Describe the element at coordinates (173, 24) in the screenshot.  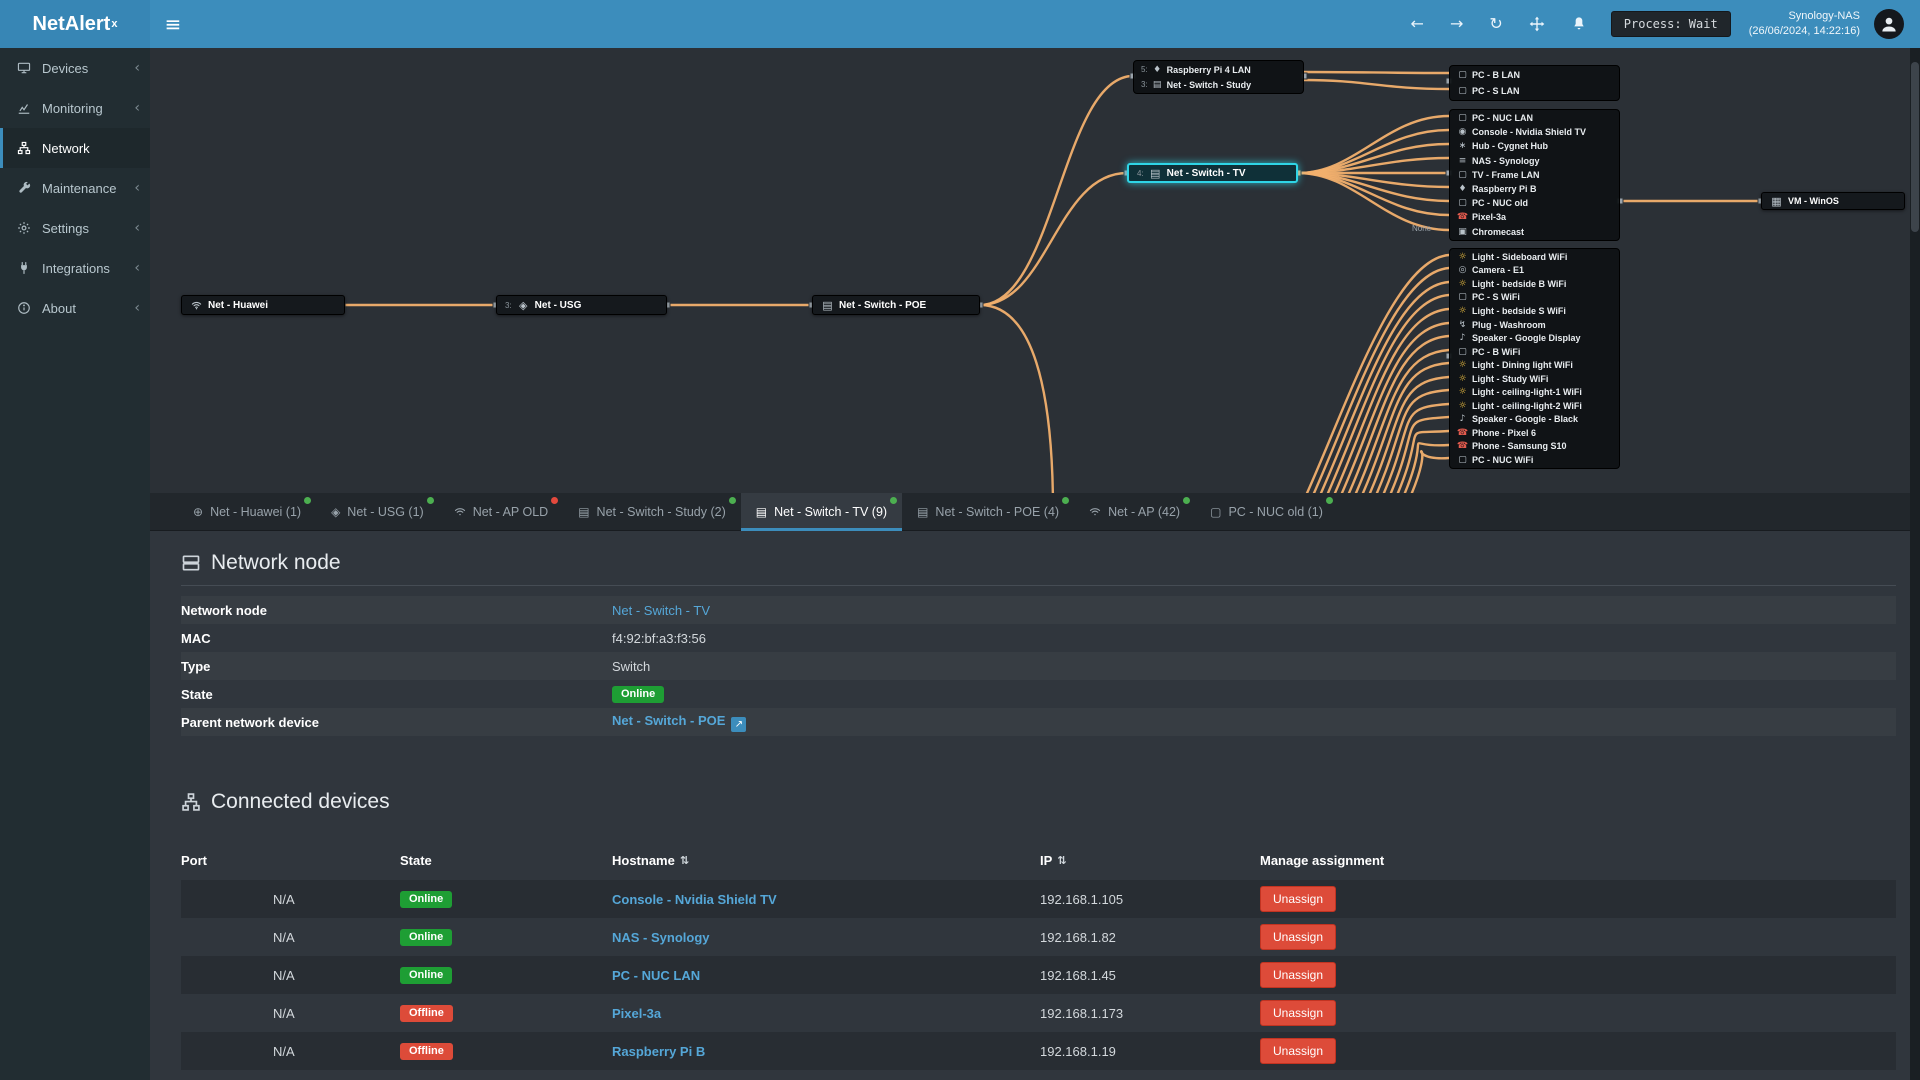
I see `sidebar-toggle-button: ≡` at that location.